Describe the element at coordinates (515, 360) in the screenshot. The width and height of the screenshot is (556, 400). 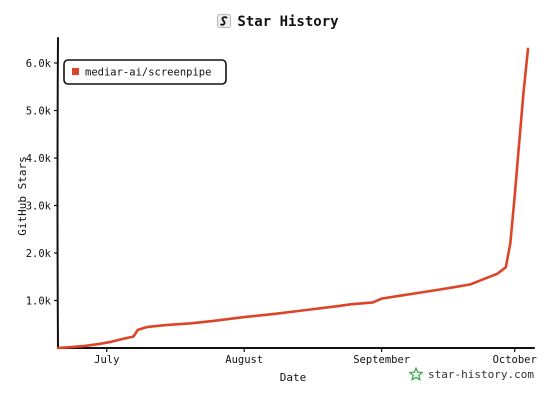
I see `x-tick-label: October` at that location.